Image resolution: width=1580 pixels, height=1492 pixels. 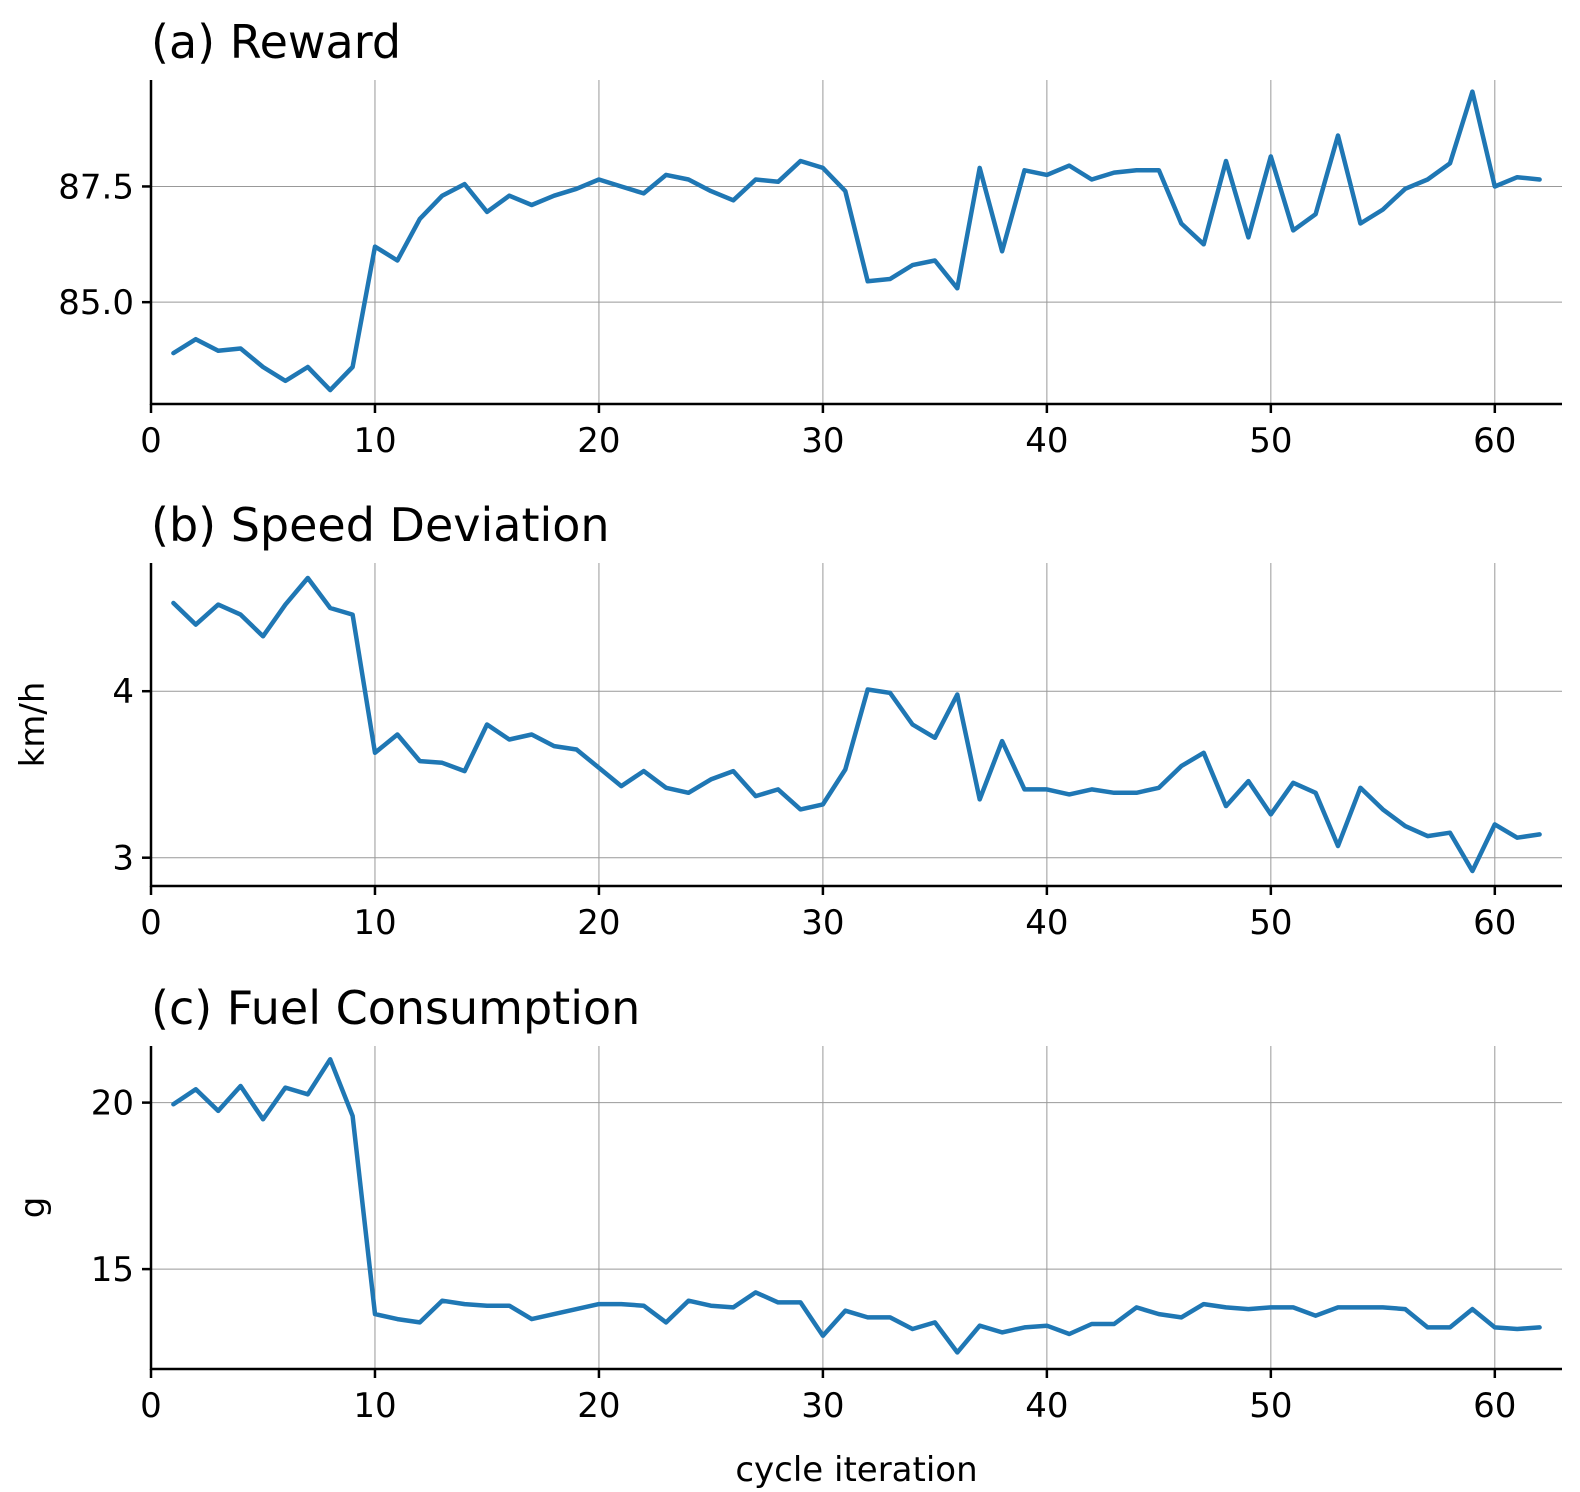 I want to click on y-axis-label: km/h, so click(x=33, y=725).